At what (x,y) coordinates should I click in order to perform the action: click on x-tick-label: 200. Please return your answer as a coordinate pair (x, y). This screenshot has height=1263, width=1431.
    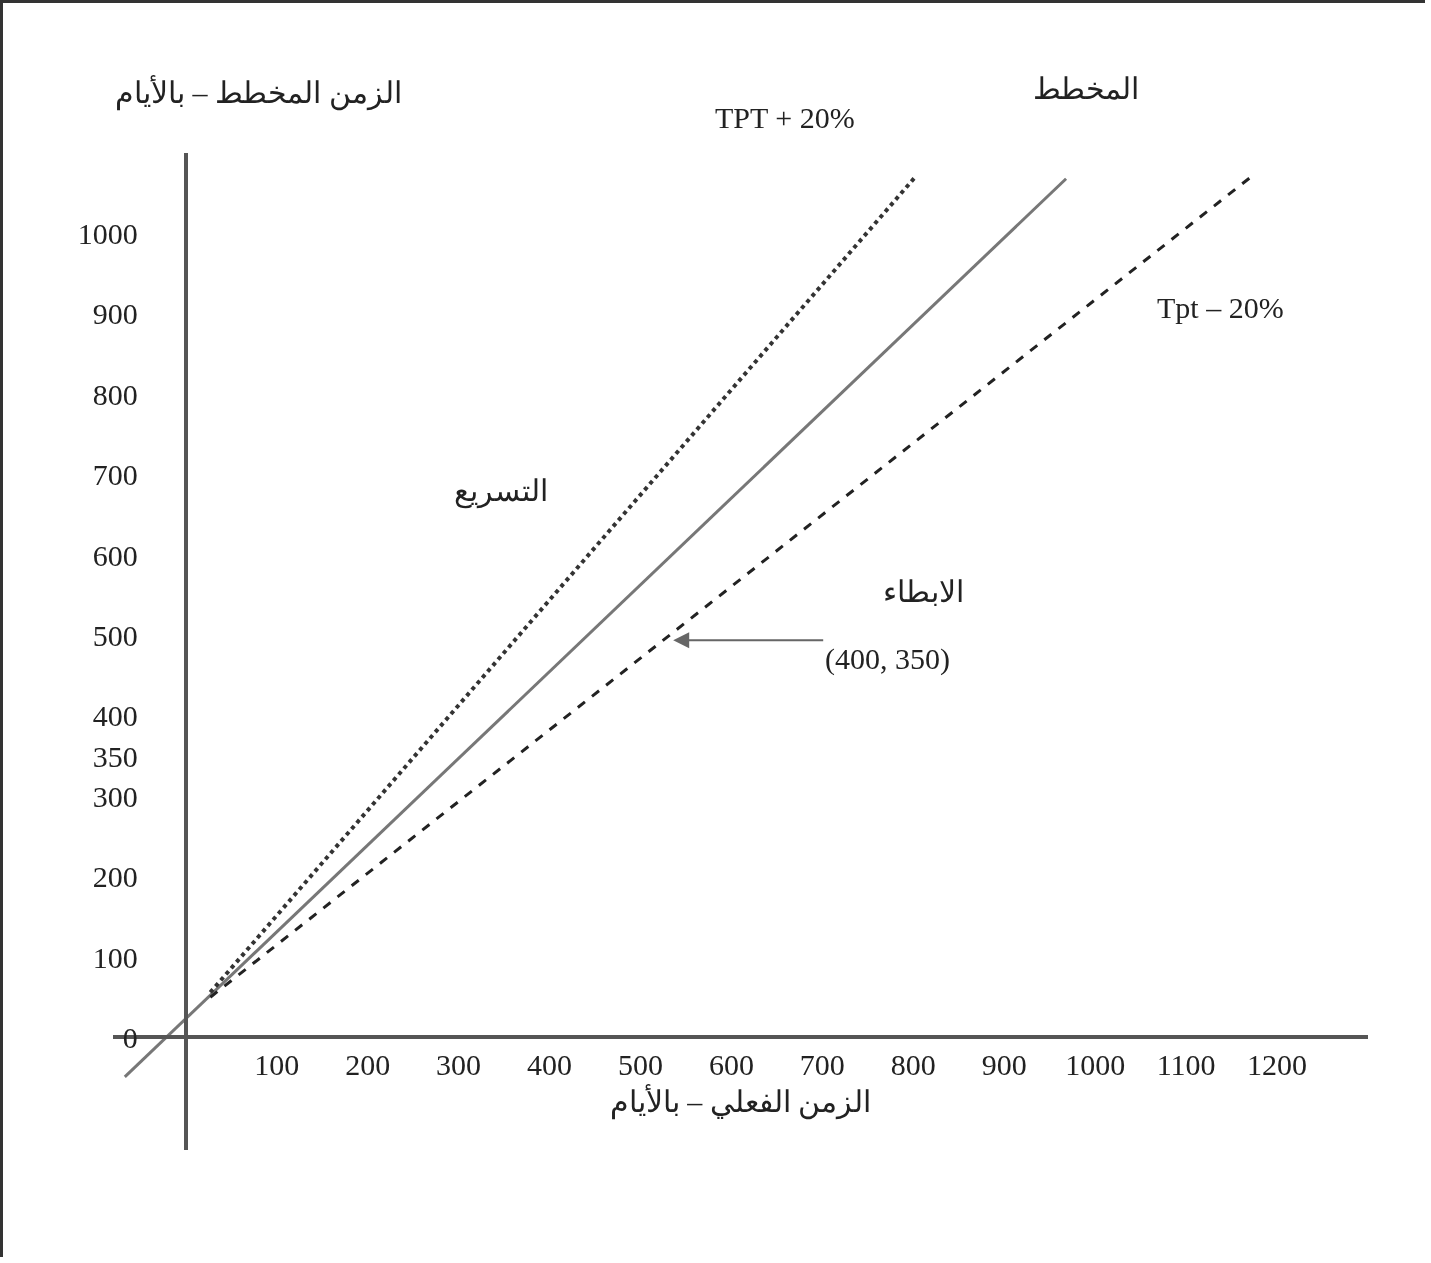
    Looking at the image, I should click on (368, 1065).